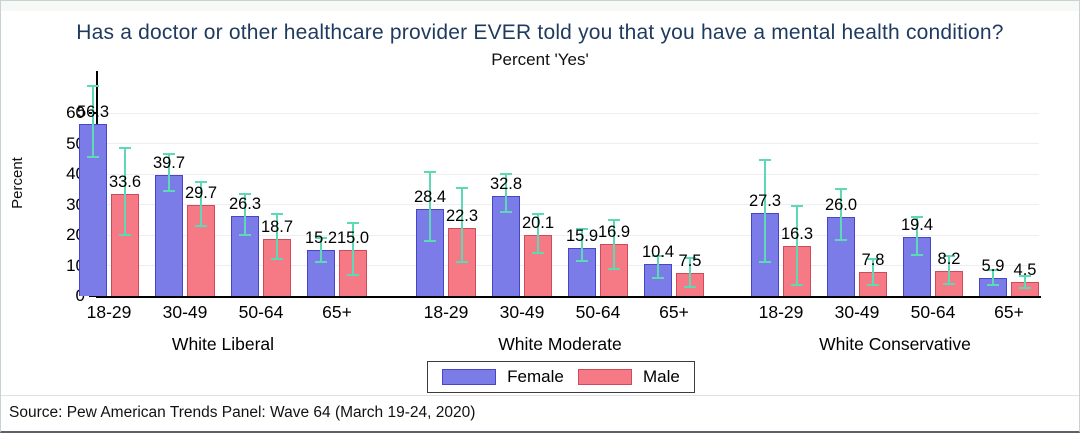 The width and height of the screenshot is (1080, 433). I want to click on value-label: 27.3, so click(765, 200).